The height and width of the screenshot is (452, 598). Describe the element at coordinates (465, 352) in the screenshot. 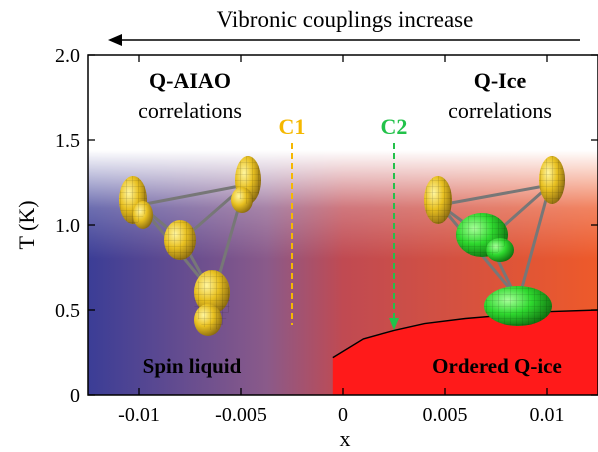

I see `ordered-qice-region` at that location.